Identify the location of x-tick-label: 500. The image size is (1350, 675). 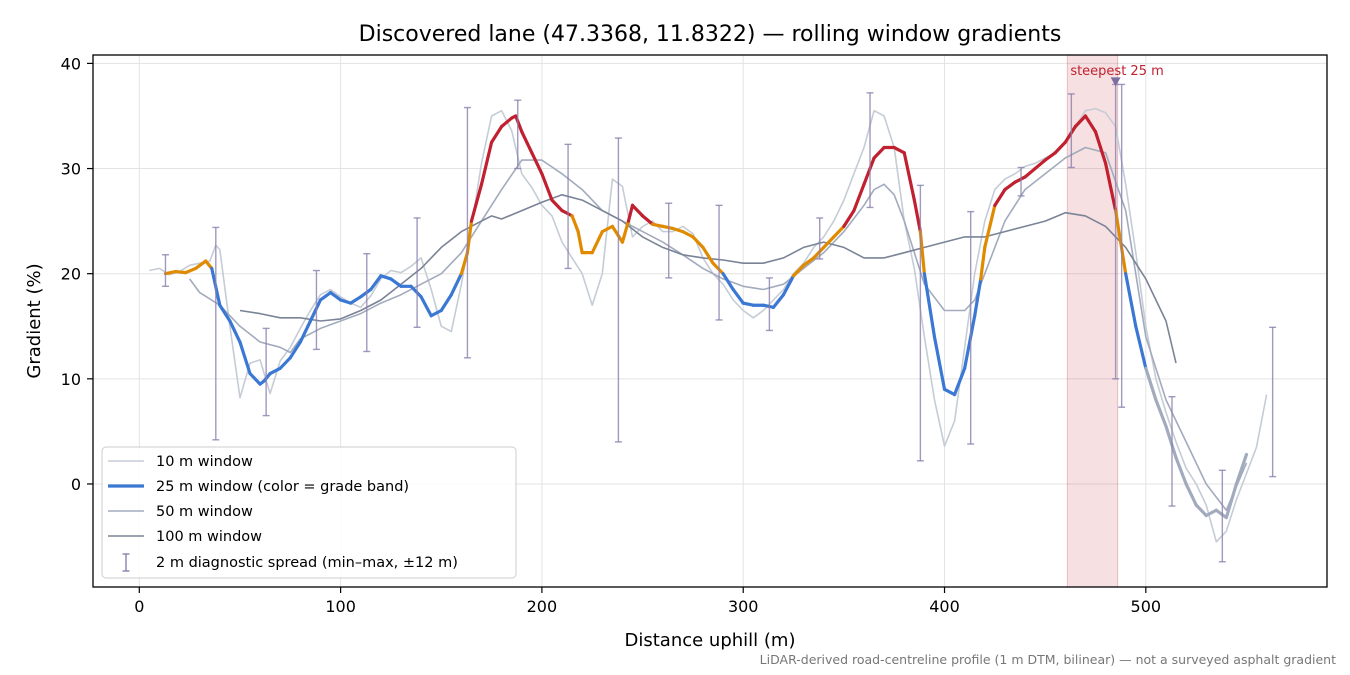
(1146, 606).